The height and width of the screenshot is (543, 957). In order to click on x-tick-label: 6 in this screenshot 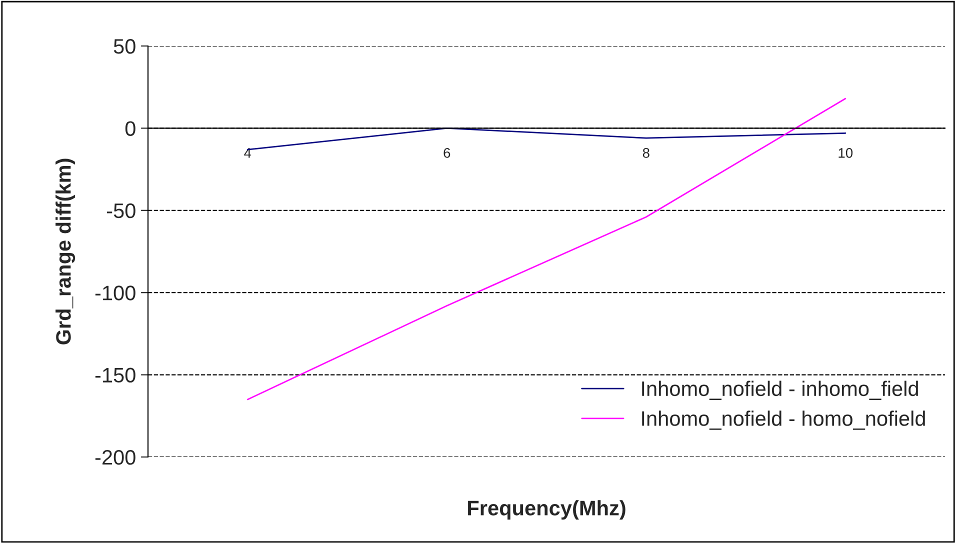, I will do `click(447, 153)`.